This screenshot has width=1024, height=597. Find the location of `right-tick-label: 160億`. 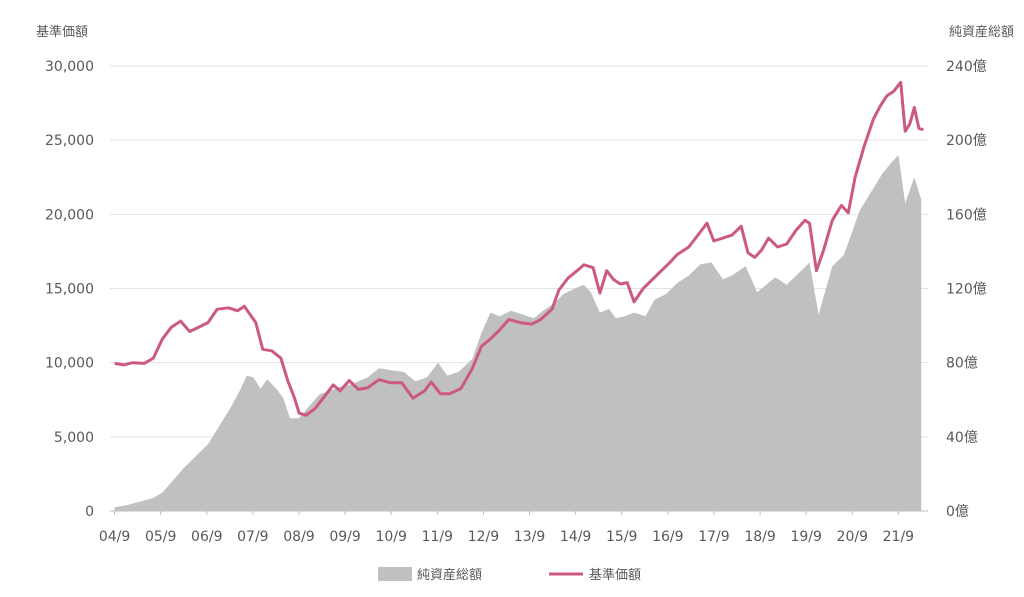

right-tick-label: 160億 is located at coordinates (966, 215).